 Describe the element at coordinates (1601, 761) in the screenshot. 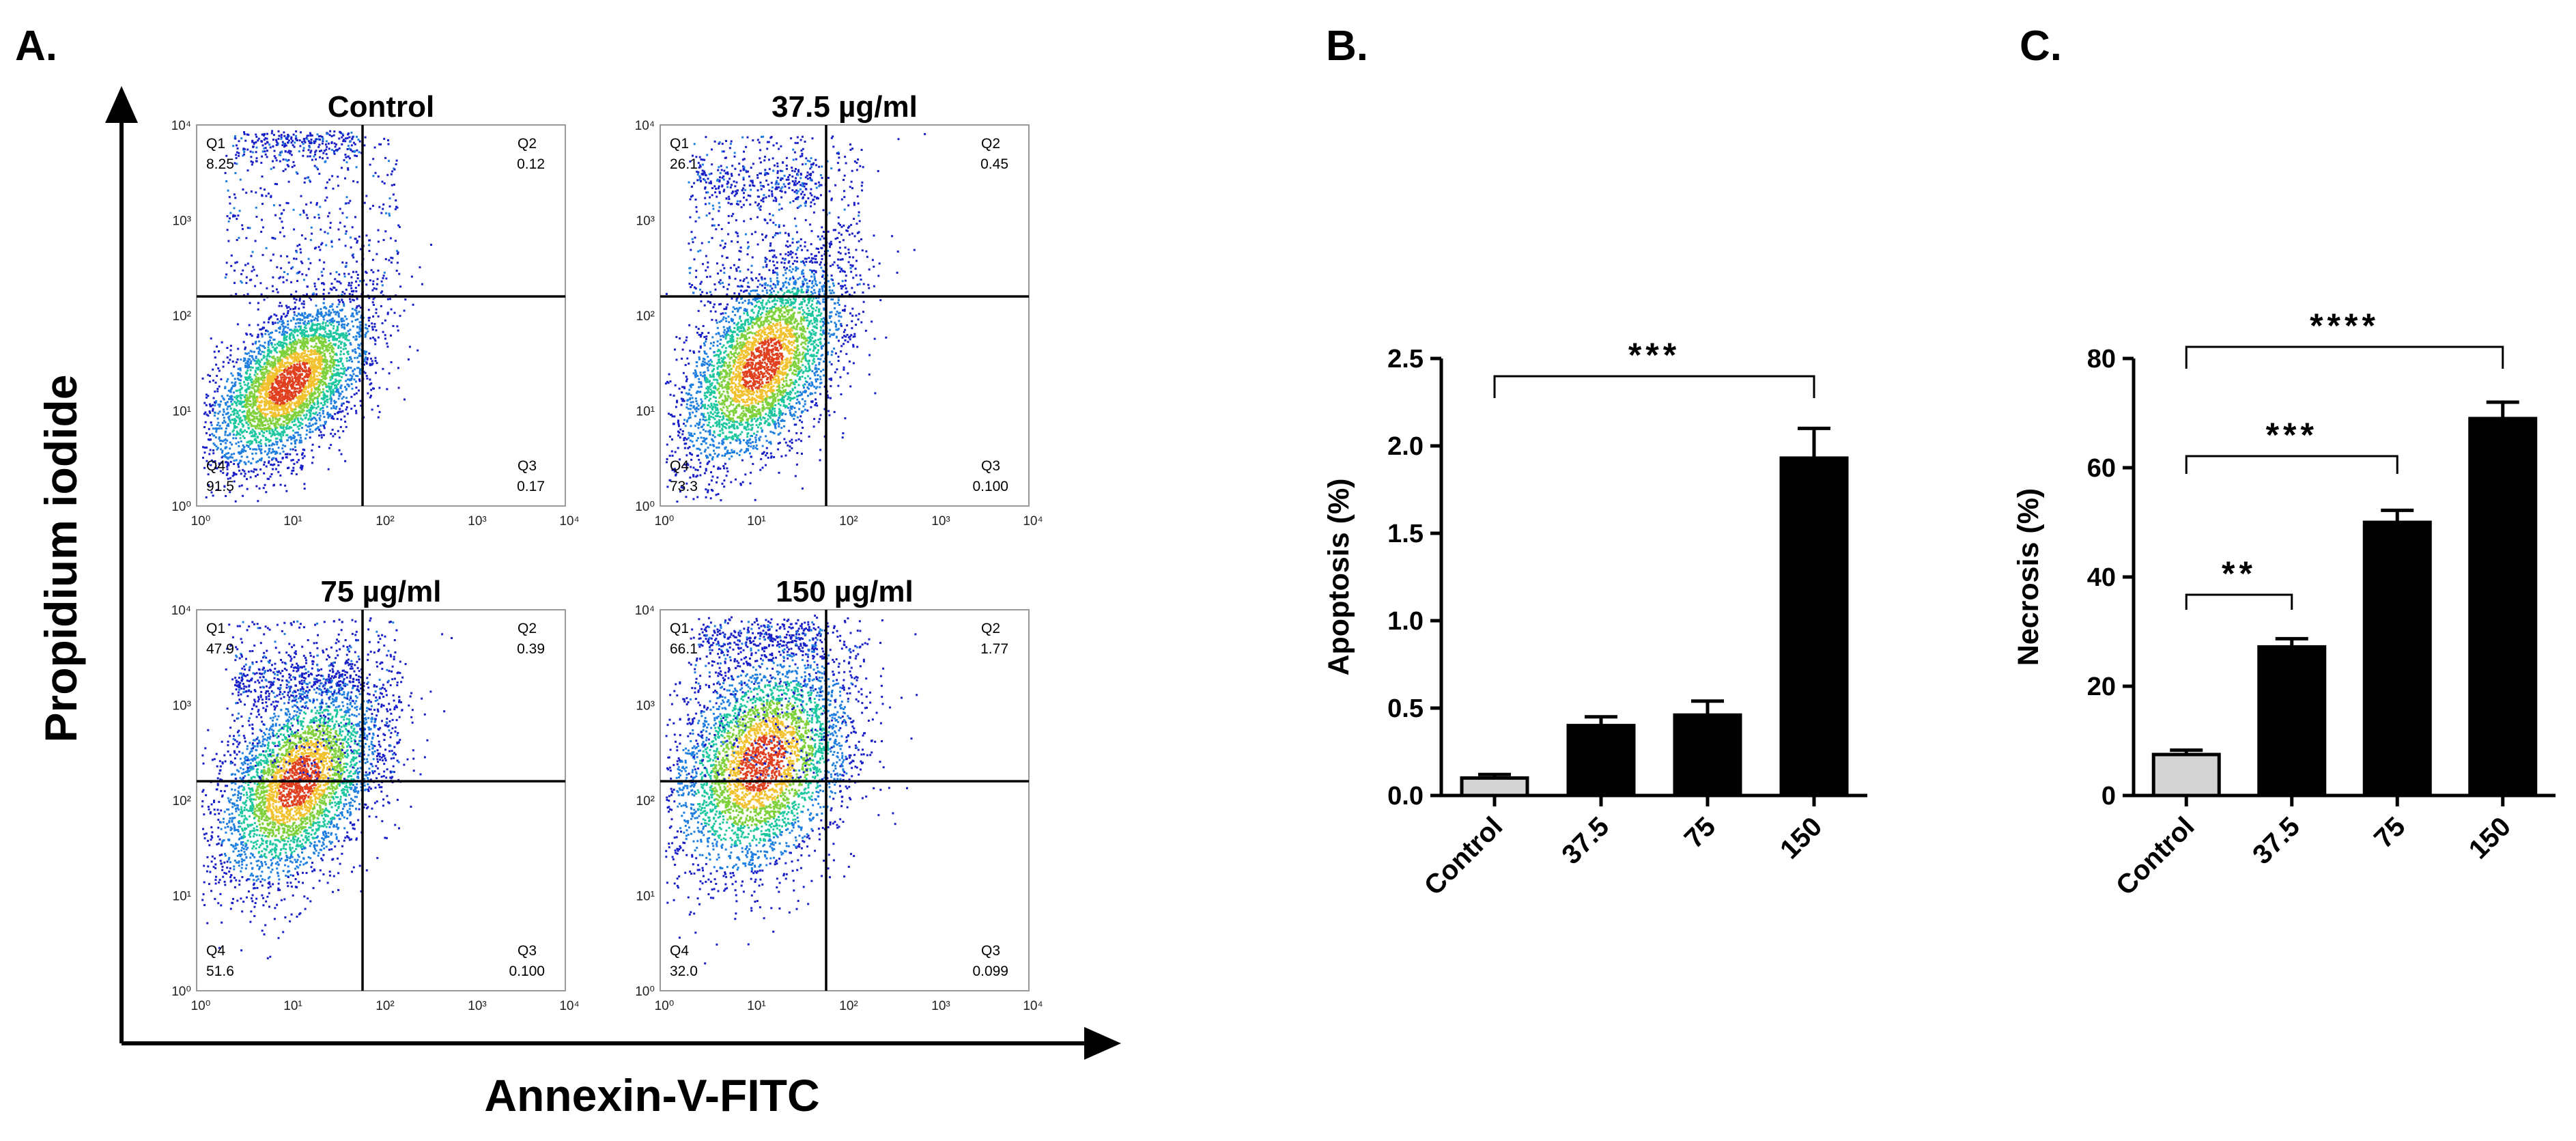

I see `bar-37.5` at that location.